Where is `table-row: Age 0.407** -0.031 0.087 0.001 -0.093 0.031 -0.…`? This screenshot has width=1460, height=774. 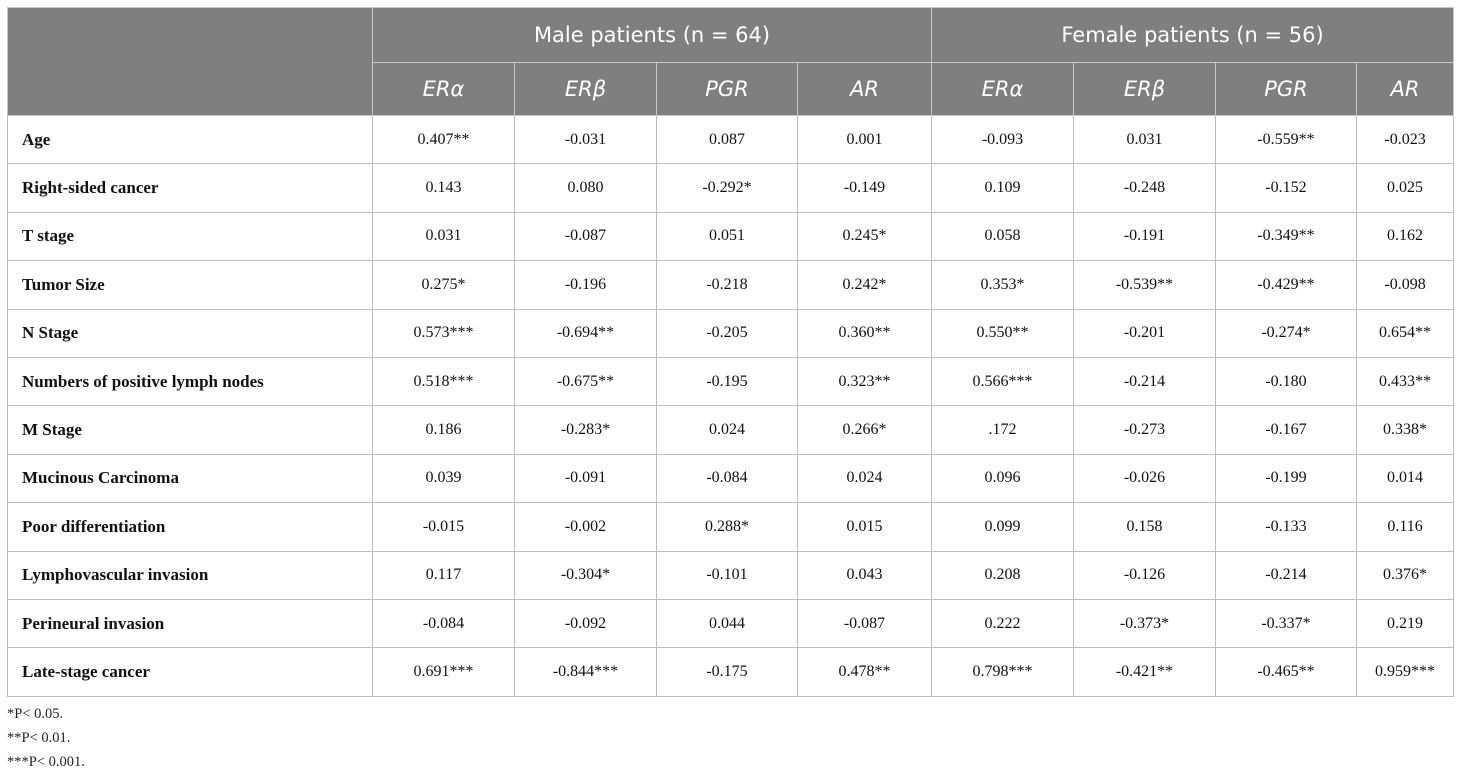
table-row: Age 0.407** -0.031 0.087 0.001 -0.093 0.031 -0.… is located at coordinates (731, 139).